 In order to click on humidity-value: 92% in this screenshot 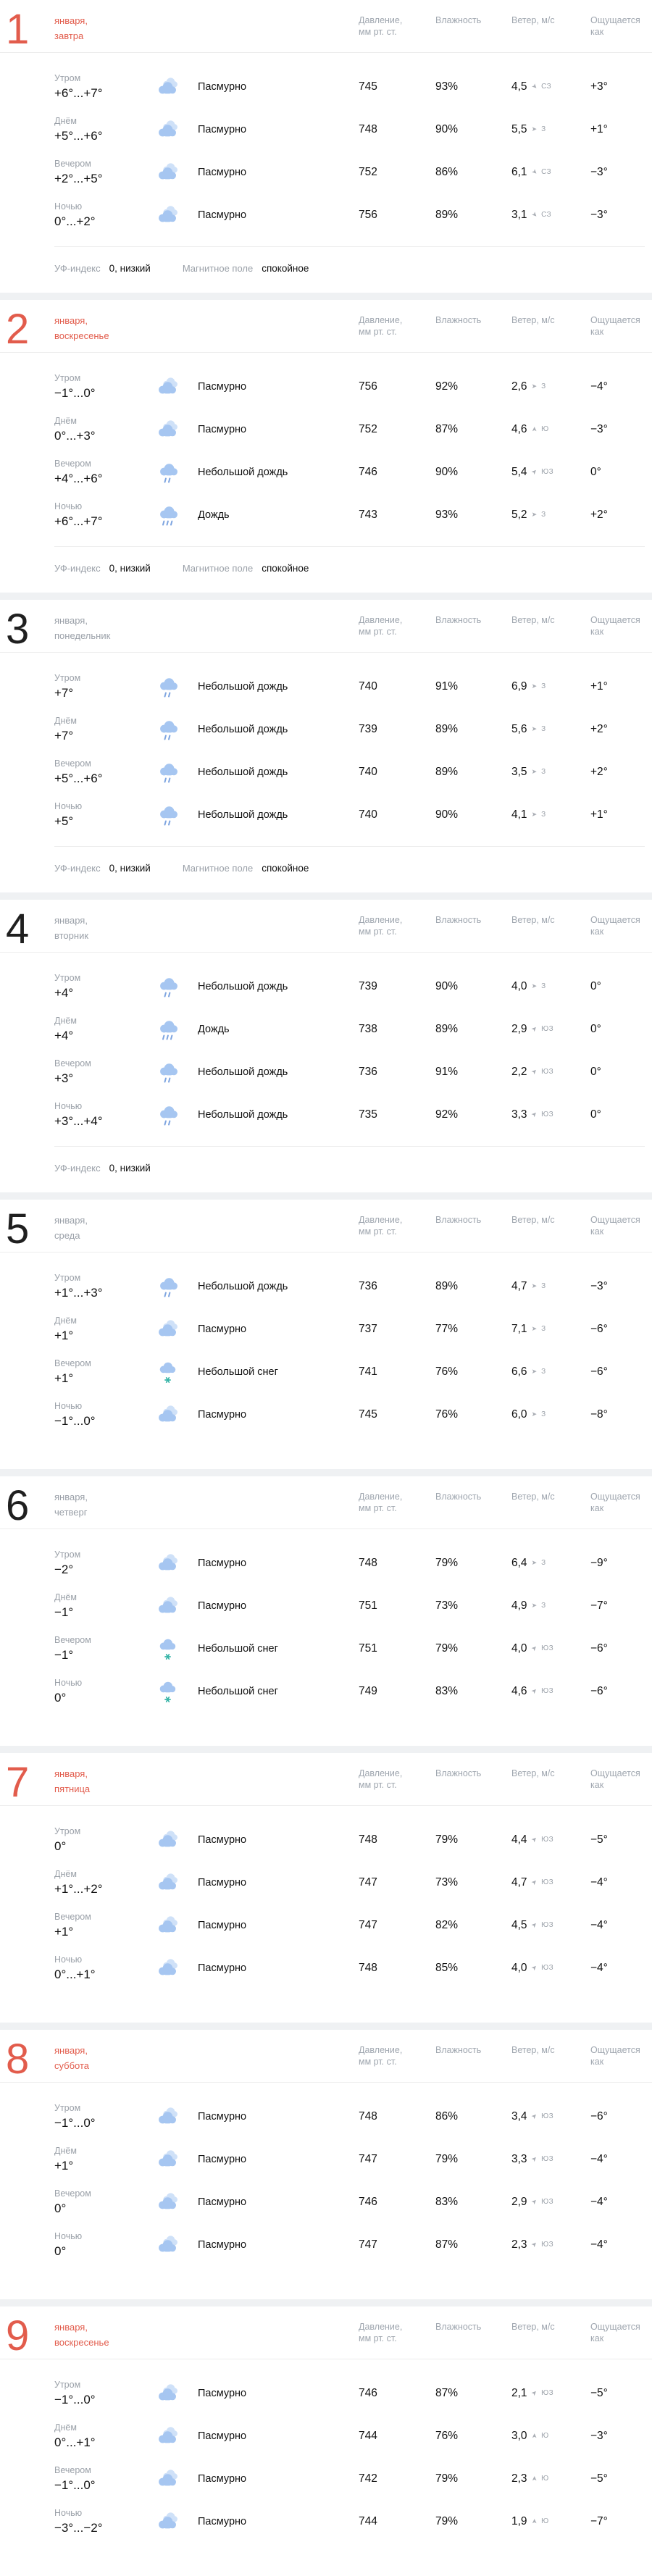, I will do `click(447, 1114)`.